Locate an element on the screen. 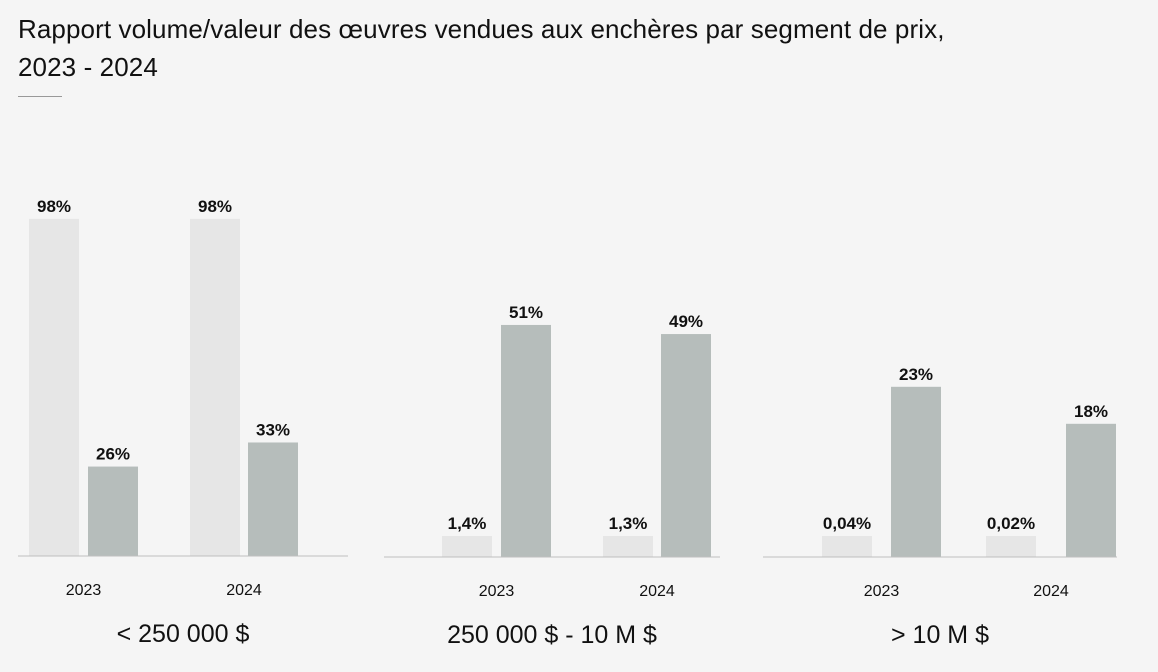  data-label-valeur-2023: 26% is located at coordinates (113, 454).